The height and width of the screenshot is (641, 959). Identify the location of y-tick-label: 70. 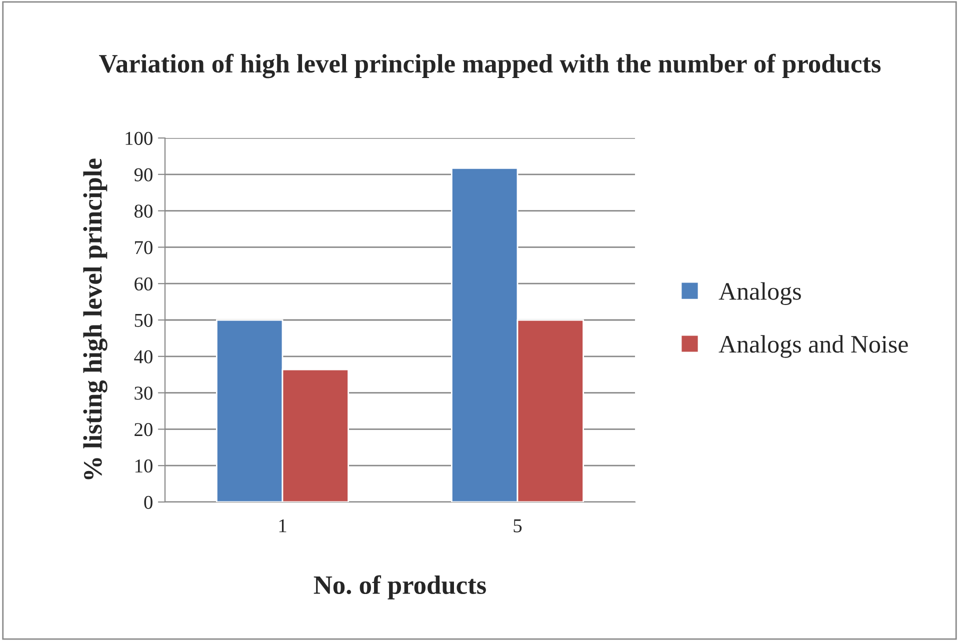
(143, 247).